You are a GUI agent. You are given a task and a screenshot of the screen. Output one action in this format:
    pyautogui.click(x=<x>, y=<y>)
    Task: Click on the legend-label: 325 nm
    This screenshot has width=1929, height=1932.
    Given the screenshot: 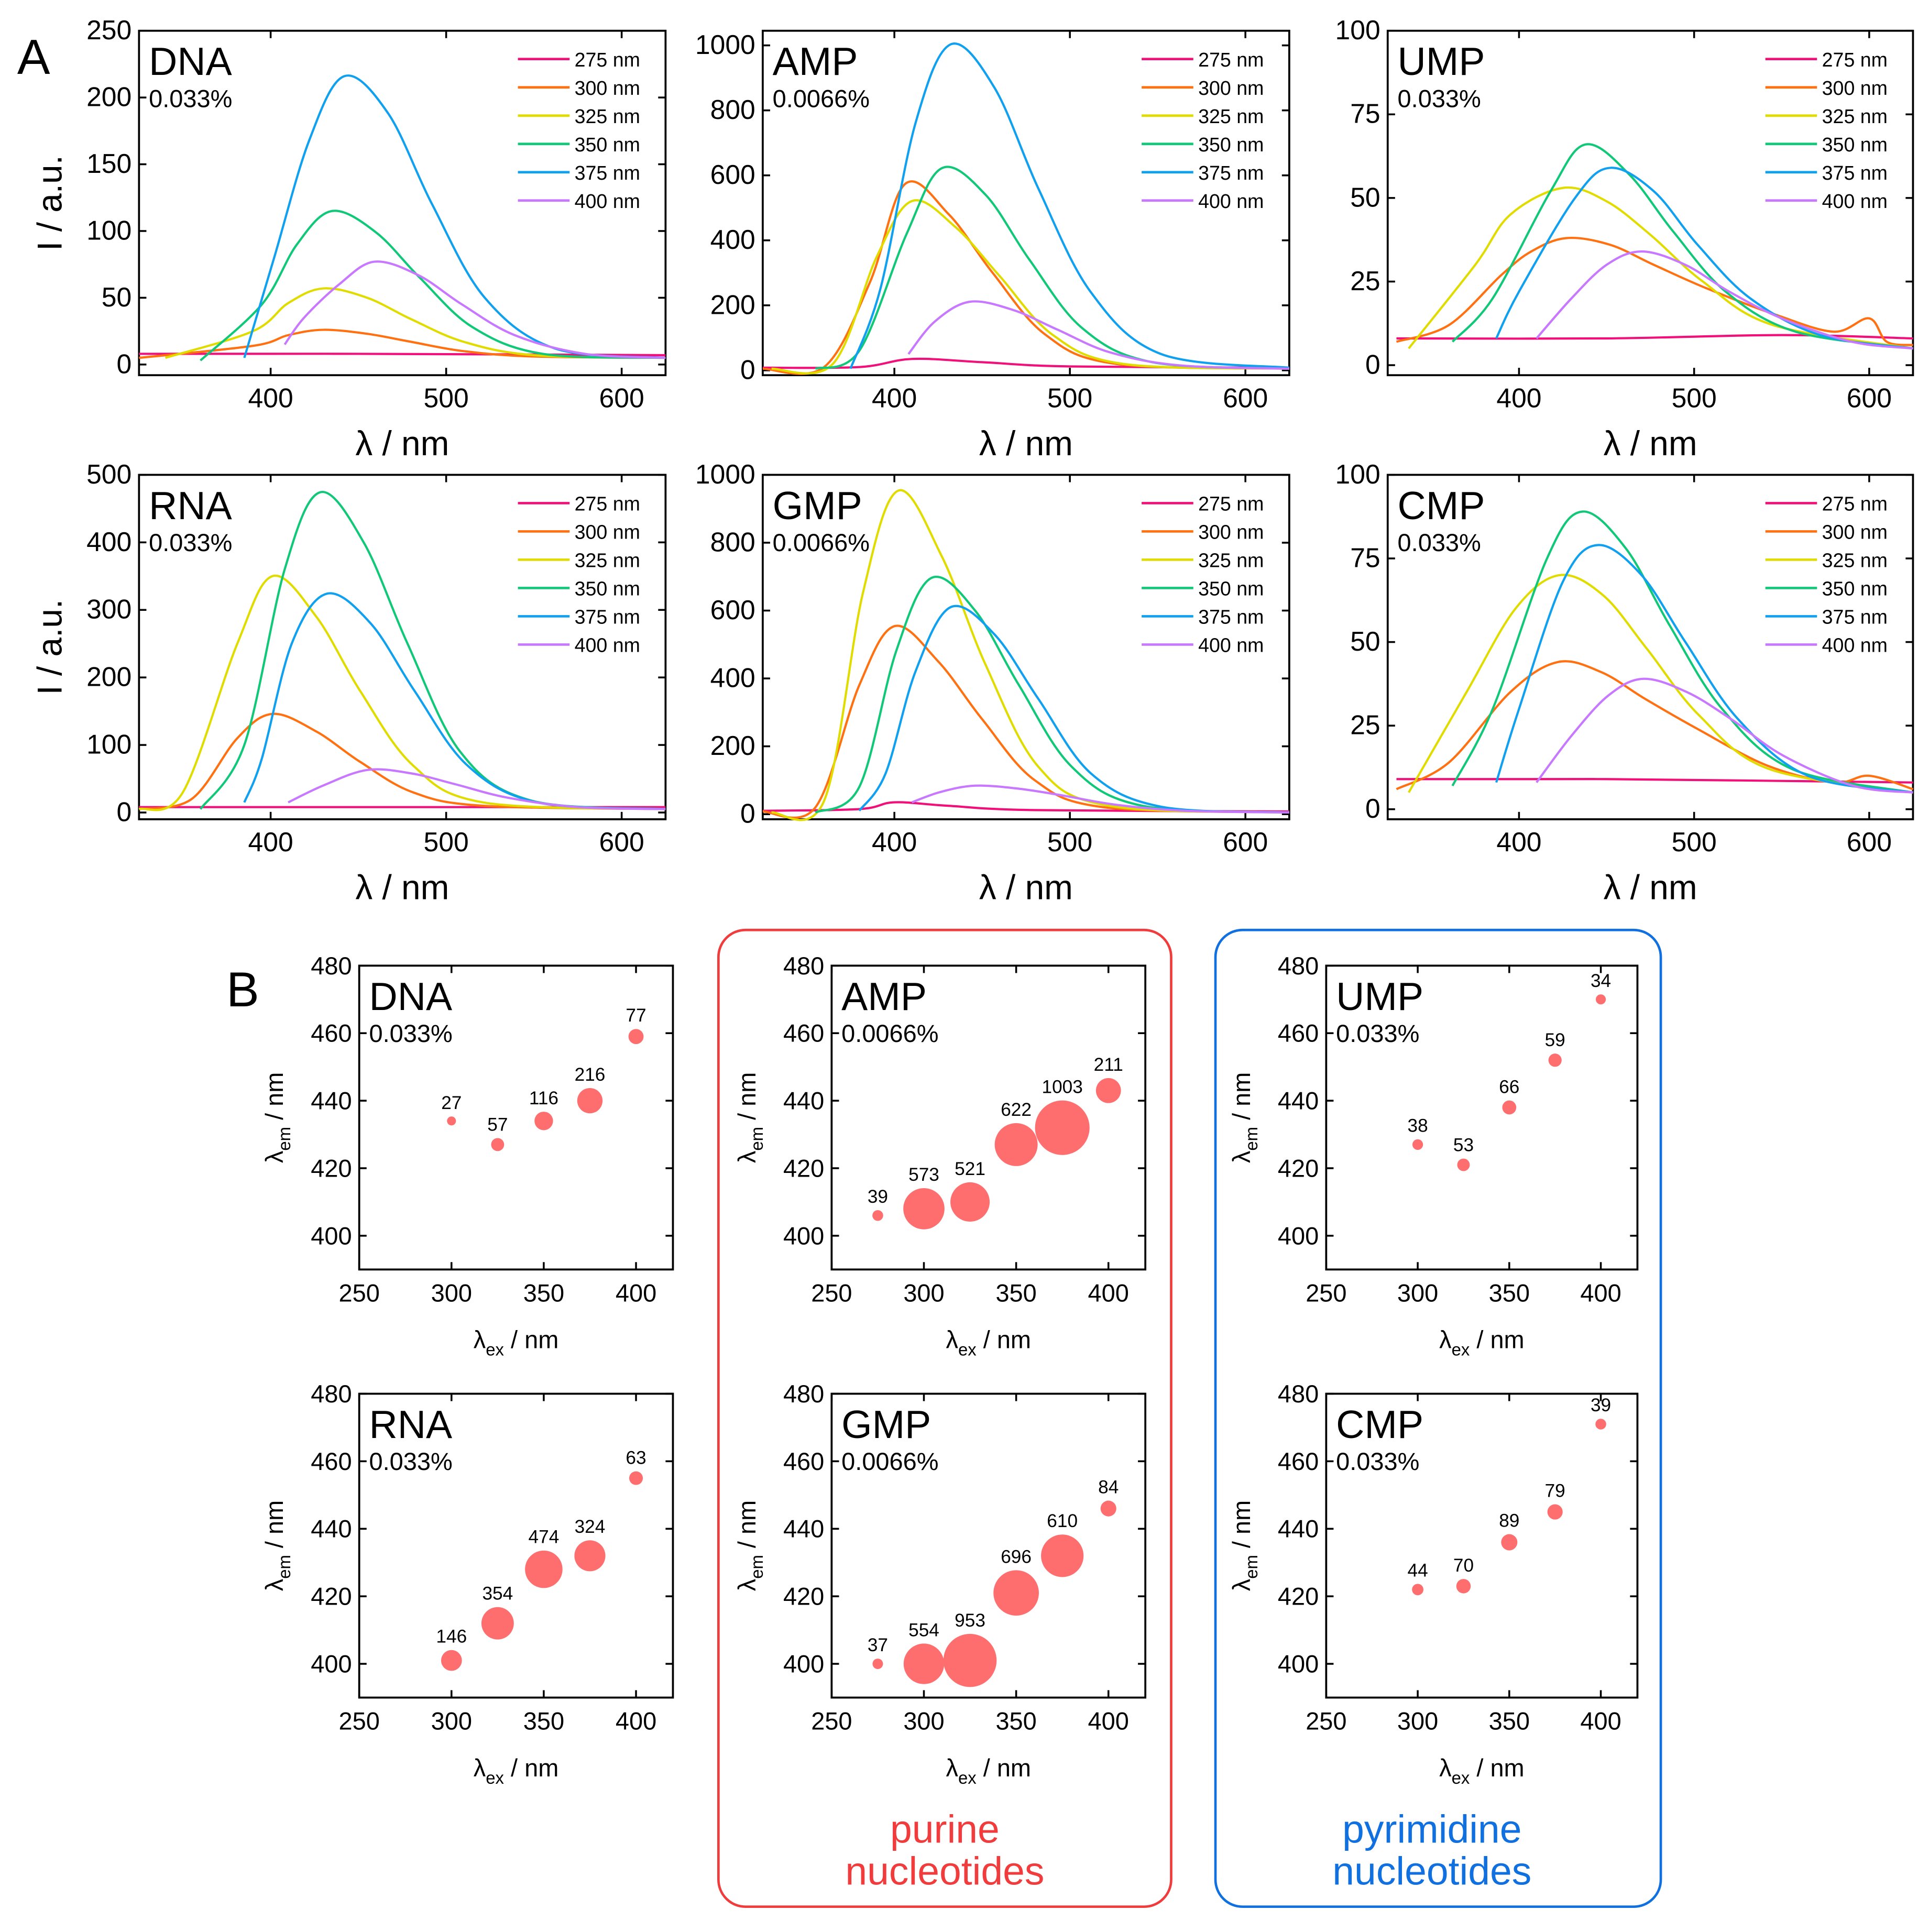 What is the action you would take?
    pyautogui.click(x=1855, y=561)
    